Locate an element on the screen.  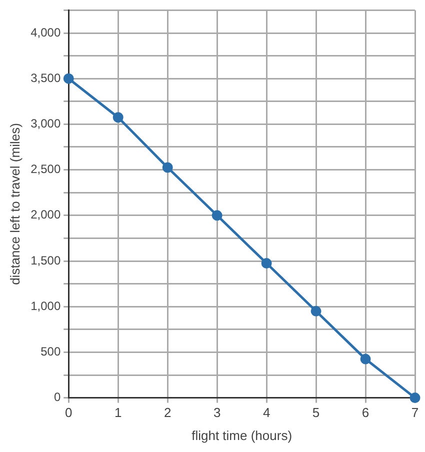
x-tick-label: 6 is located at coordinates (366, 412).